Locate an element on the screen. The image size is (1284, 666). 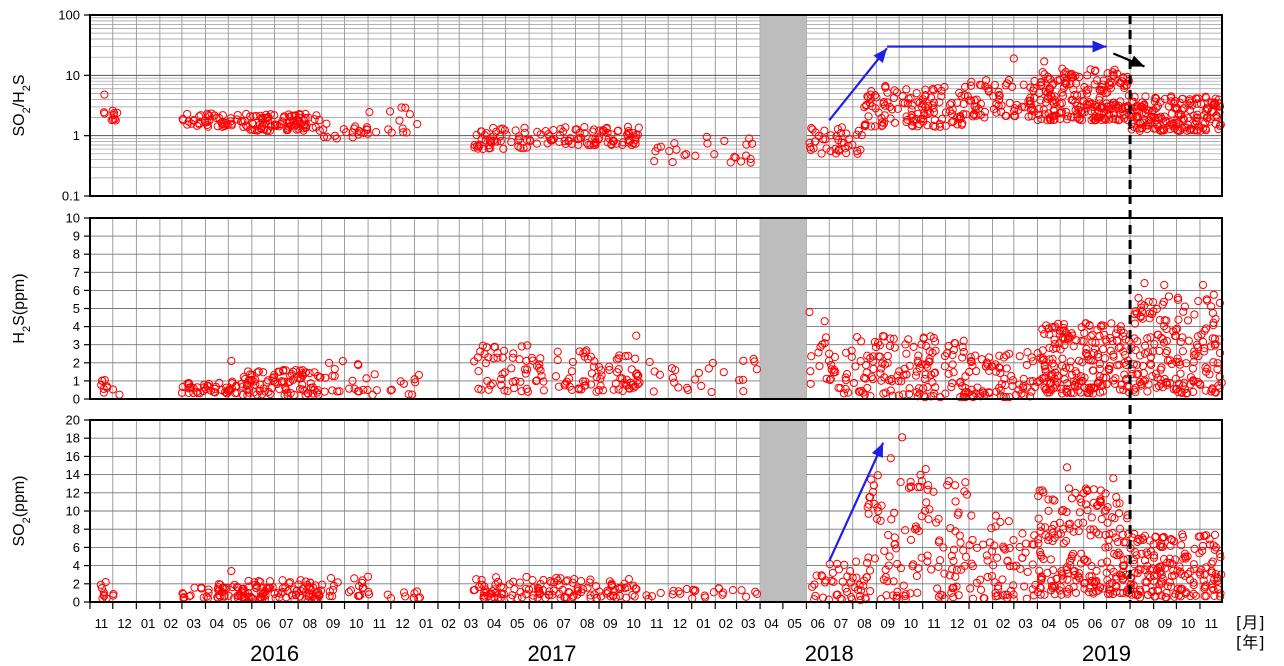
x-tick-label: 08 is located at coordinates (864, 623).